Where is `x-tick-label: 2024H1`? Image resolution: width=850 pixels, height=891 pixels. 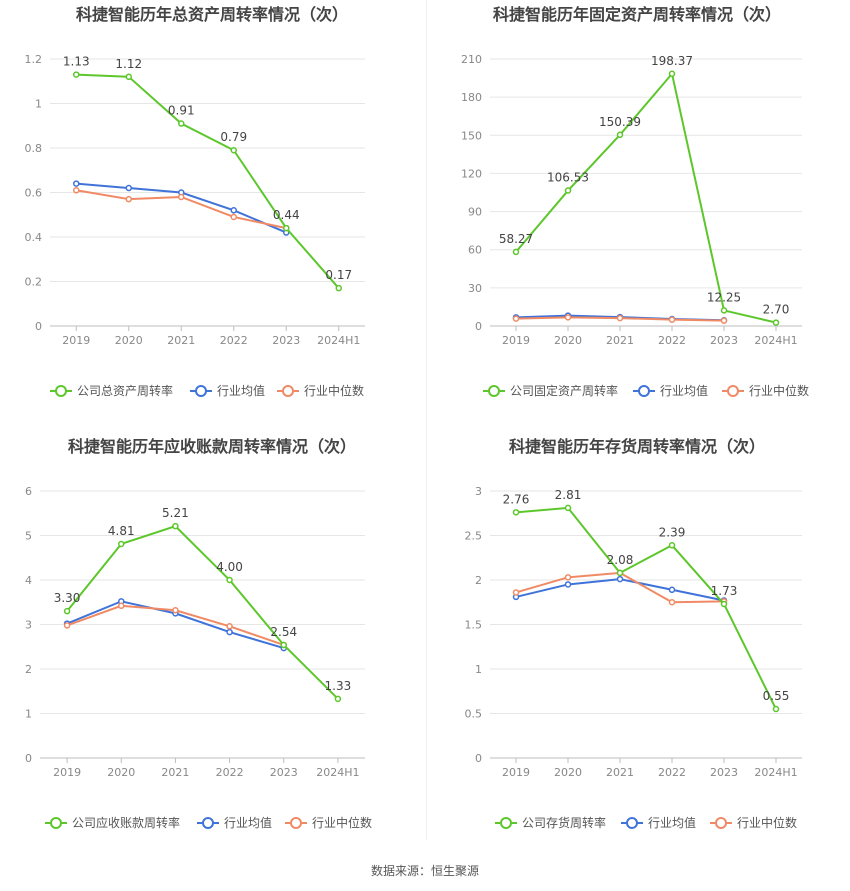 x-tick-label: 2024H1 is located at coordinates (775, 772).